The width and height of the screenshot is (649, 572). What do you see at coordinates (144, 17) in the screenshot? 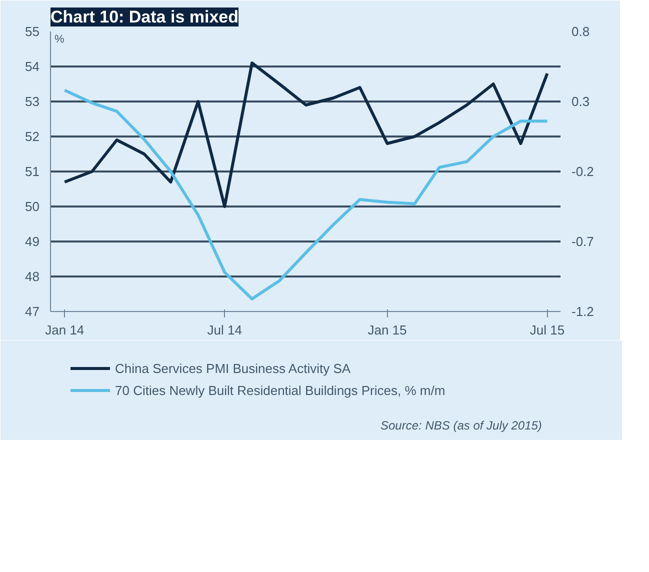
I see `chart-title: Chart 10: Data is mixed` at bounding box center [144, 17].